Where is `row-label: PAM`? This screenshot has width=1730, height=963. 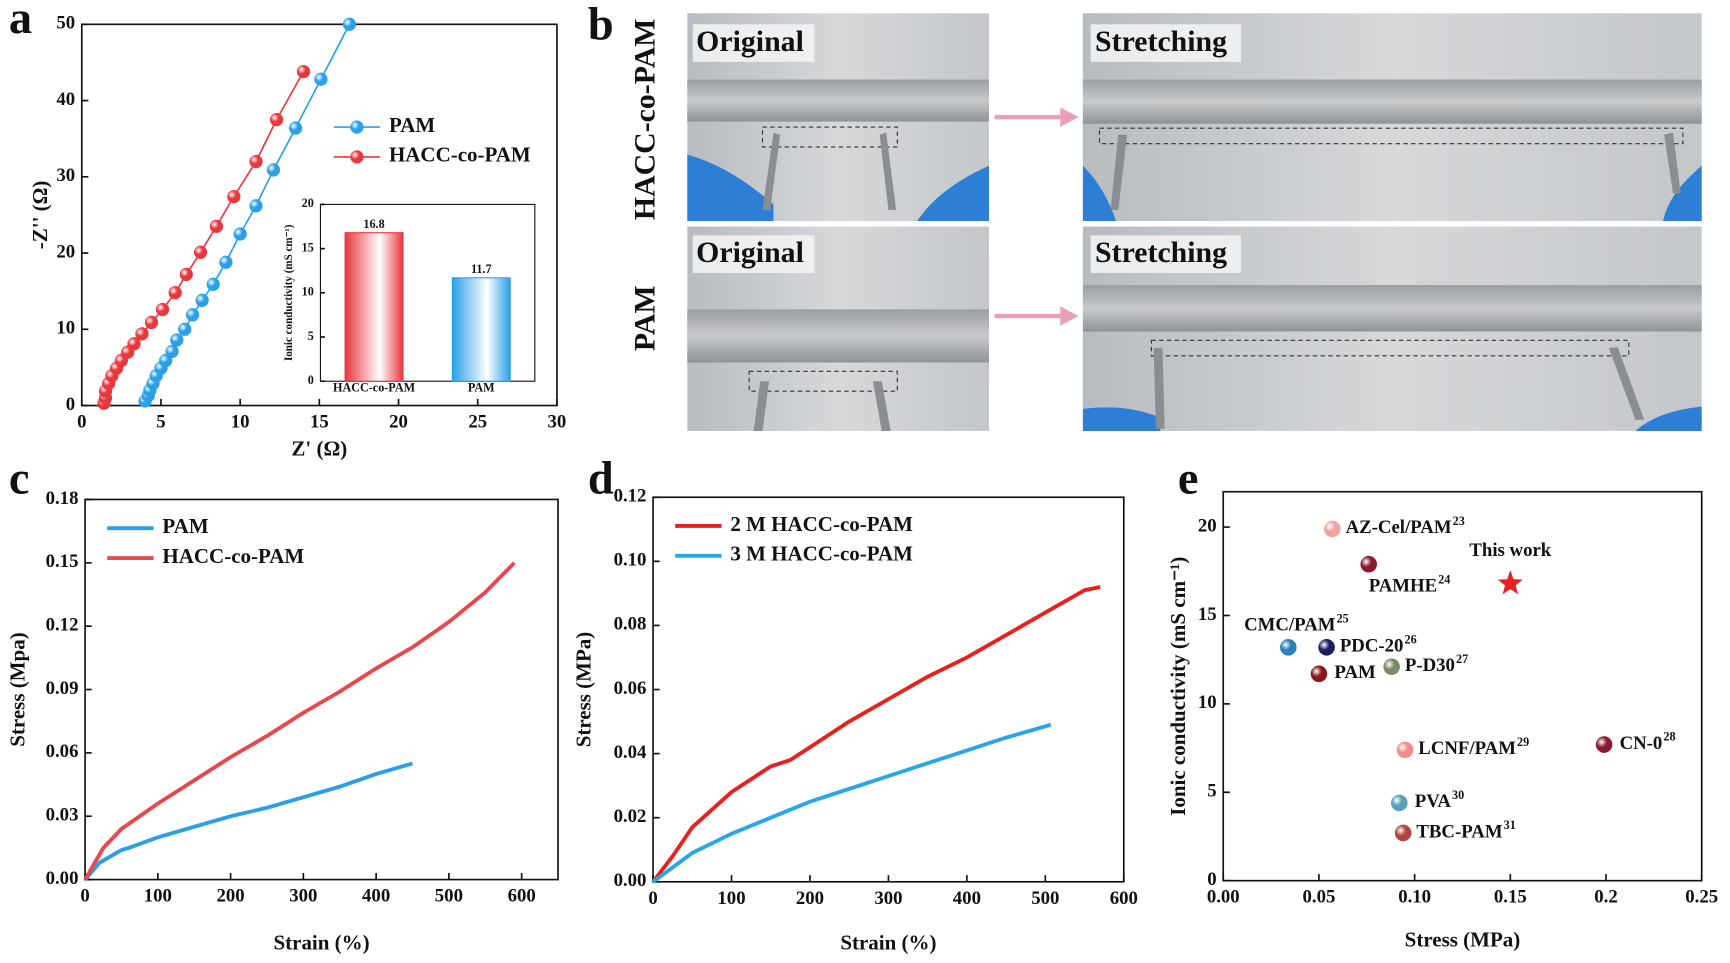
row-label: PAM is located at coordinates (644, 318).